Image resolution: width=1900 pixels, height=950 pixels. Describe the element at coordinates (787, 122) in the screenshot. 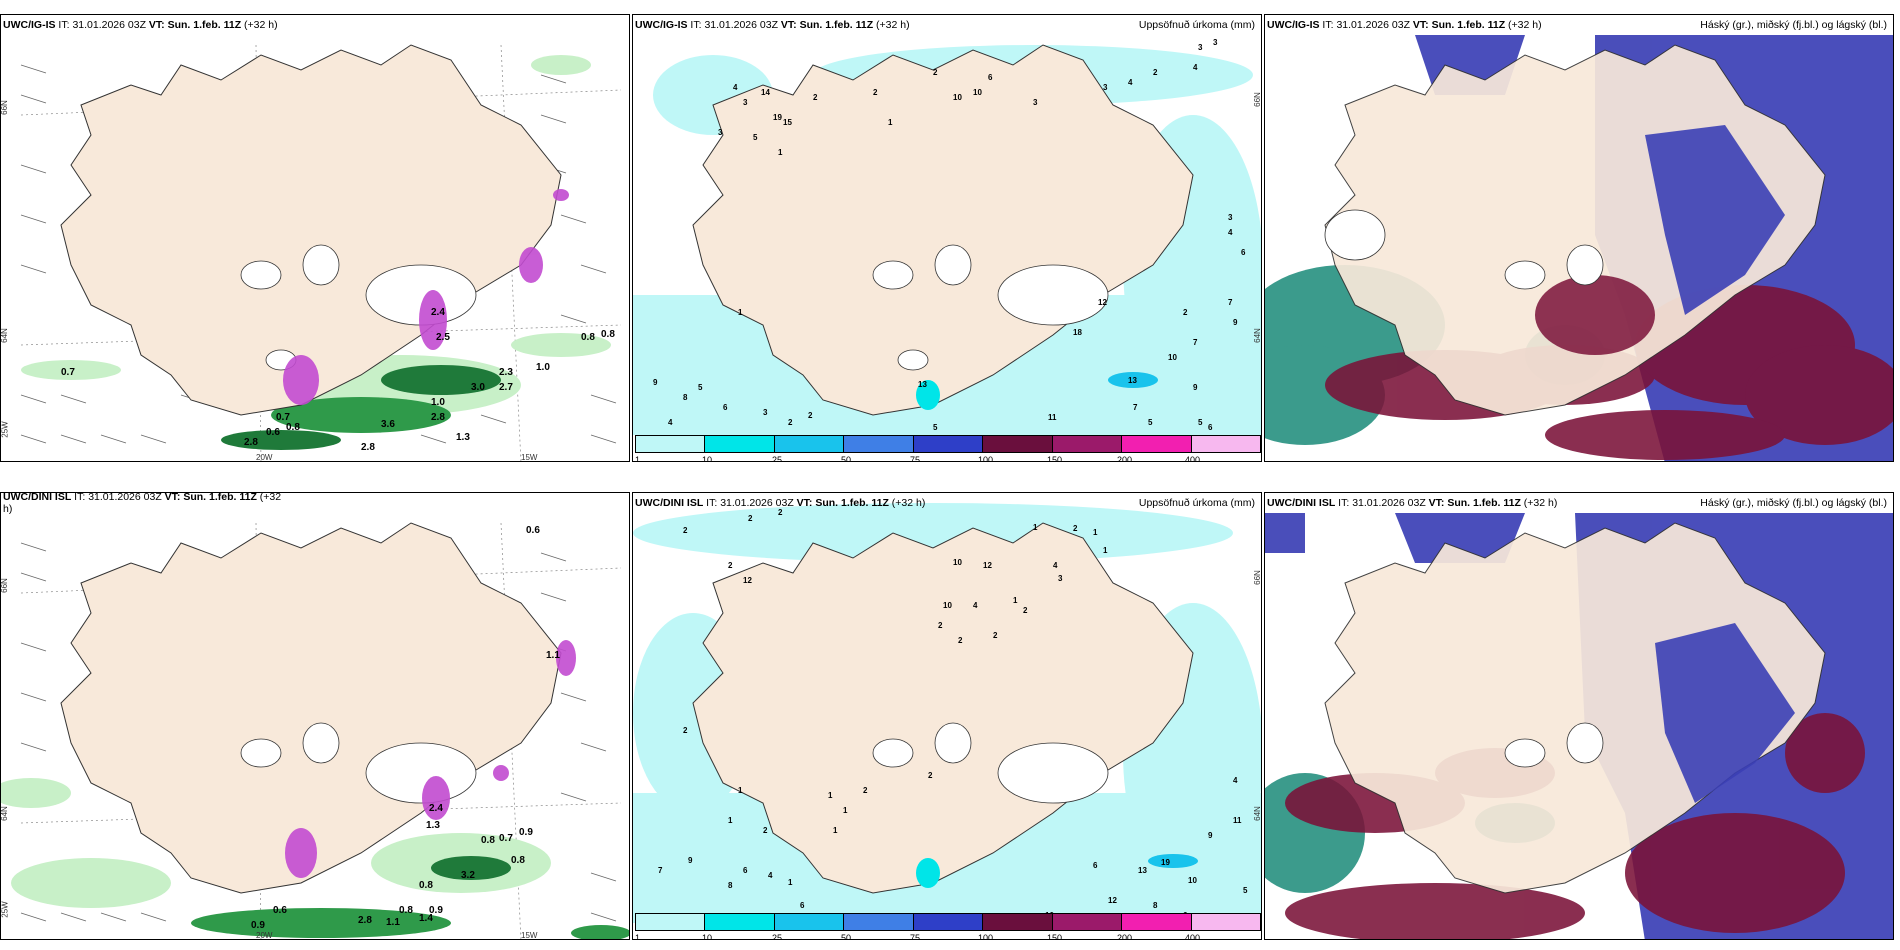

I see `value-label: 15` at that location.